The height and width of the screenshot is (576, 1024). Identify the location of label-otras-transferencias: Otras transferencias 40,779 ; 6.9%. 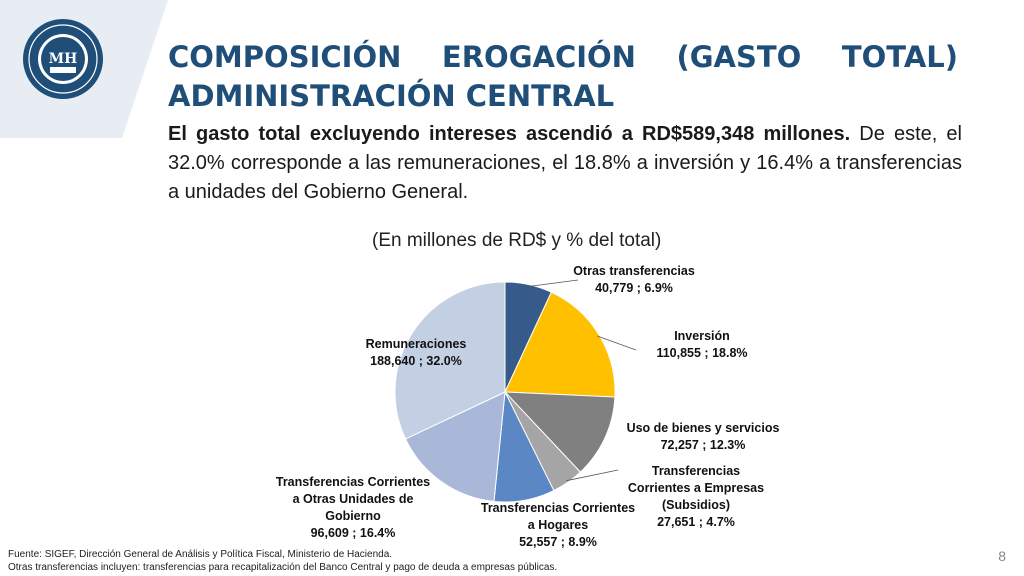
(634, 279).